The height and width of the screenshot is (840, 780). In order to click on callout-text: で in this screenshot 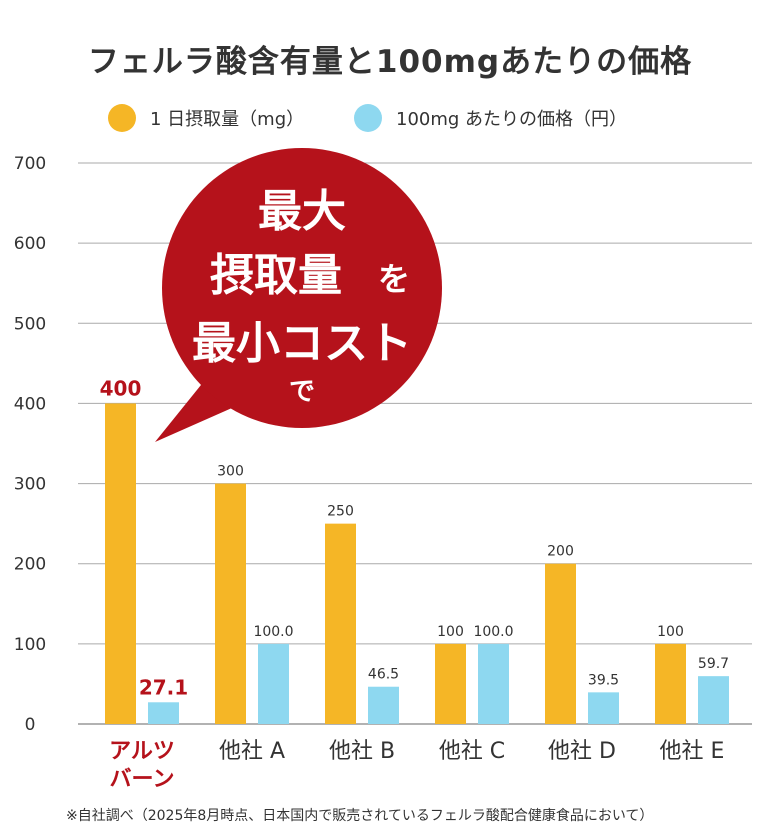, I will do `click(302, 392)`.